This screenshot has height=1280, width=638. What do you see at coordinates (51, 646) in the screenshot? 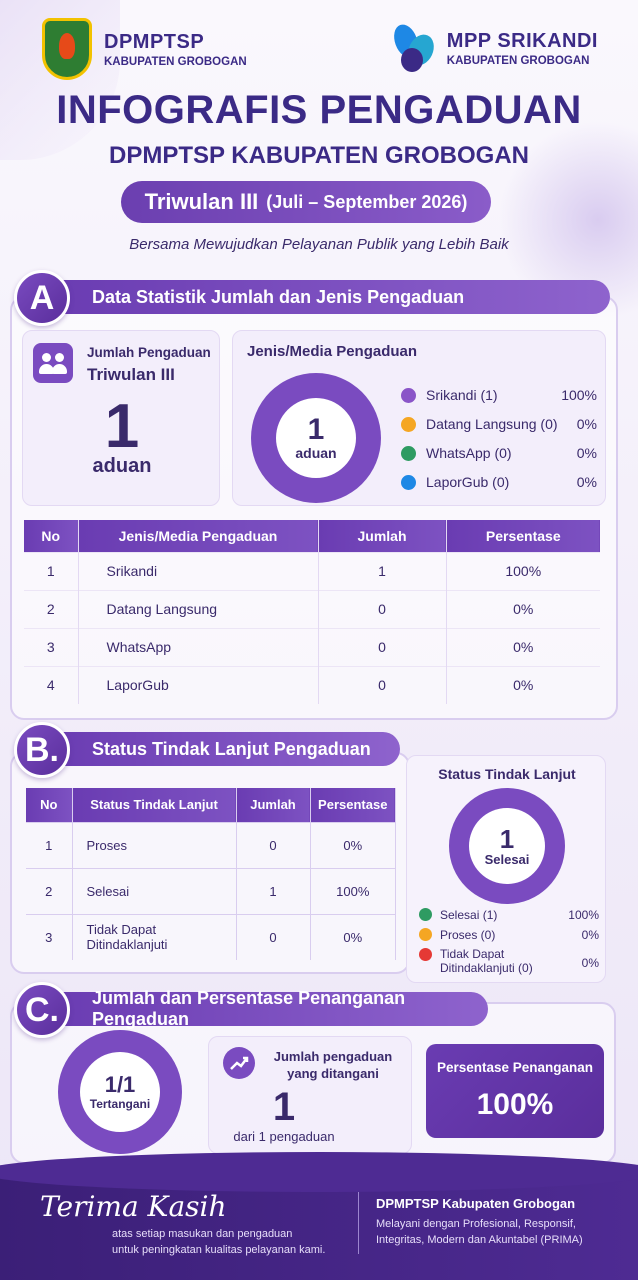
I see `row-no: 3` at bounding box center [51, 646].